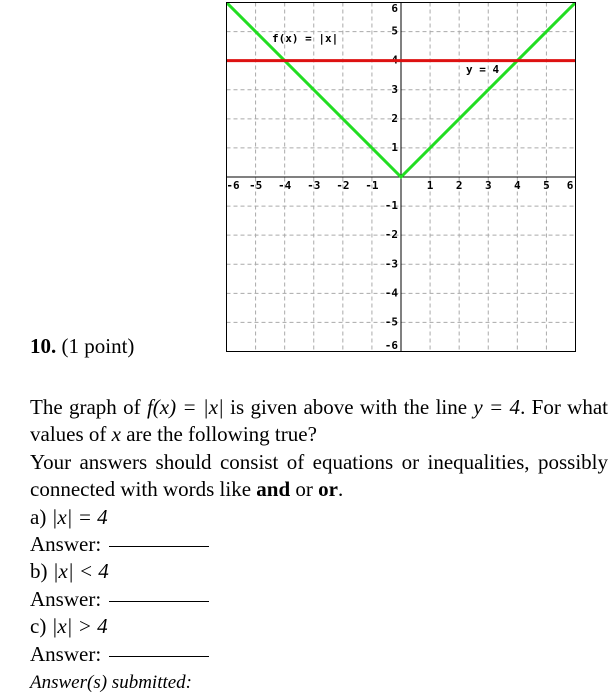 Image resolution: width=611 pixels, height=700 pixels. What do you see at coordinates (391, 234) in the screenshot?
I see `y-tick-label: -2` at bounding box center [391, 234].